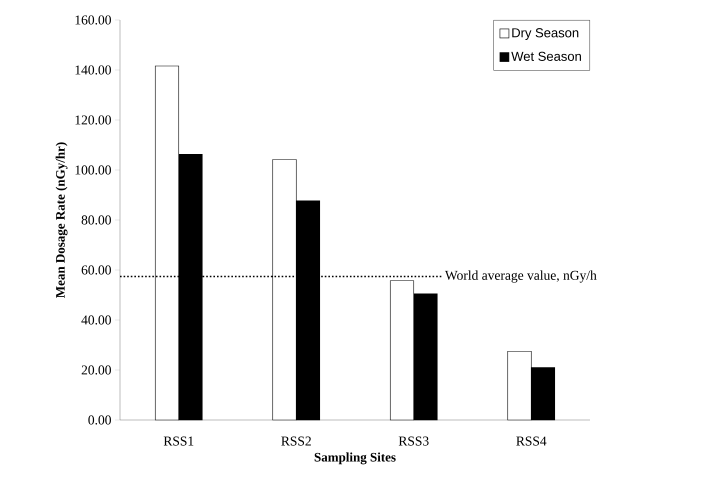 The height and width of the screenshot is (495, 707). What do you see at coordinates (413, 441) in the screenshot?
I see `x-tick-label: RSS3` at bounding box center [413, 441].